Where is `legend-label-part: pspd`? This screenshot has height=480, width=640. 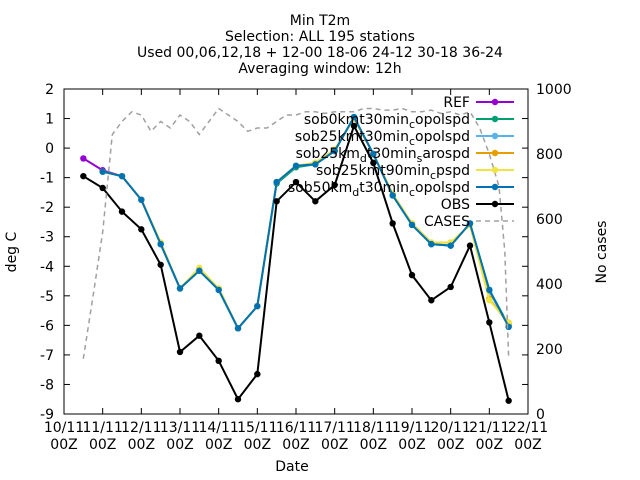 legend-label-part: pspd is located at coordinates (453, 171).